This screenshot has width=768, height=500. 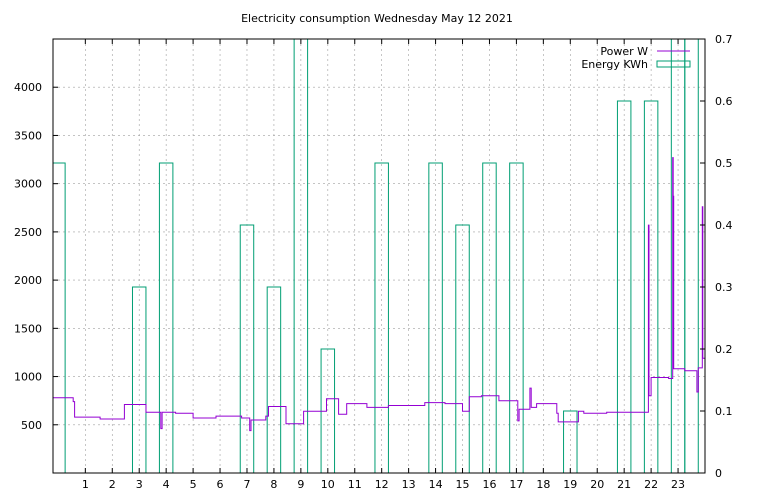 What do you see at coordinates (31, 425) in the screenshot?
I see `y-left-tick-label: 500` at bounding box center [31, 425].